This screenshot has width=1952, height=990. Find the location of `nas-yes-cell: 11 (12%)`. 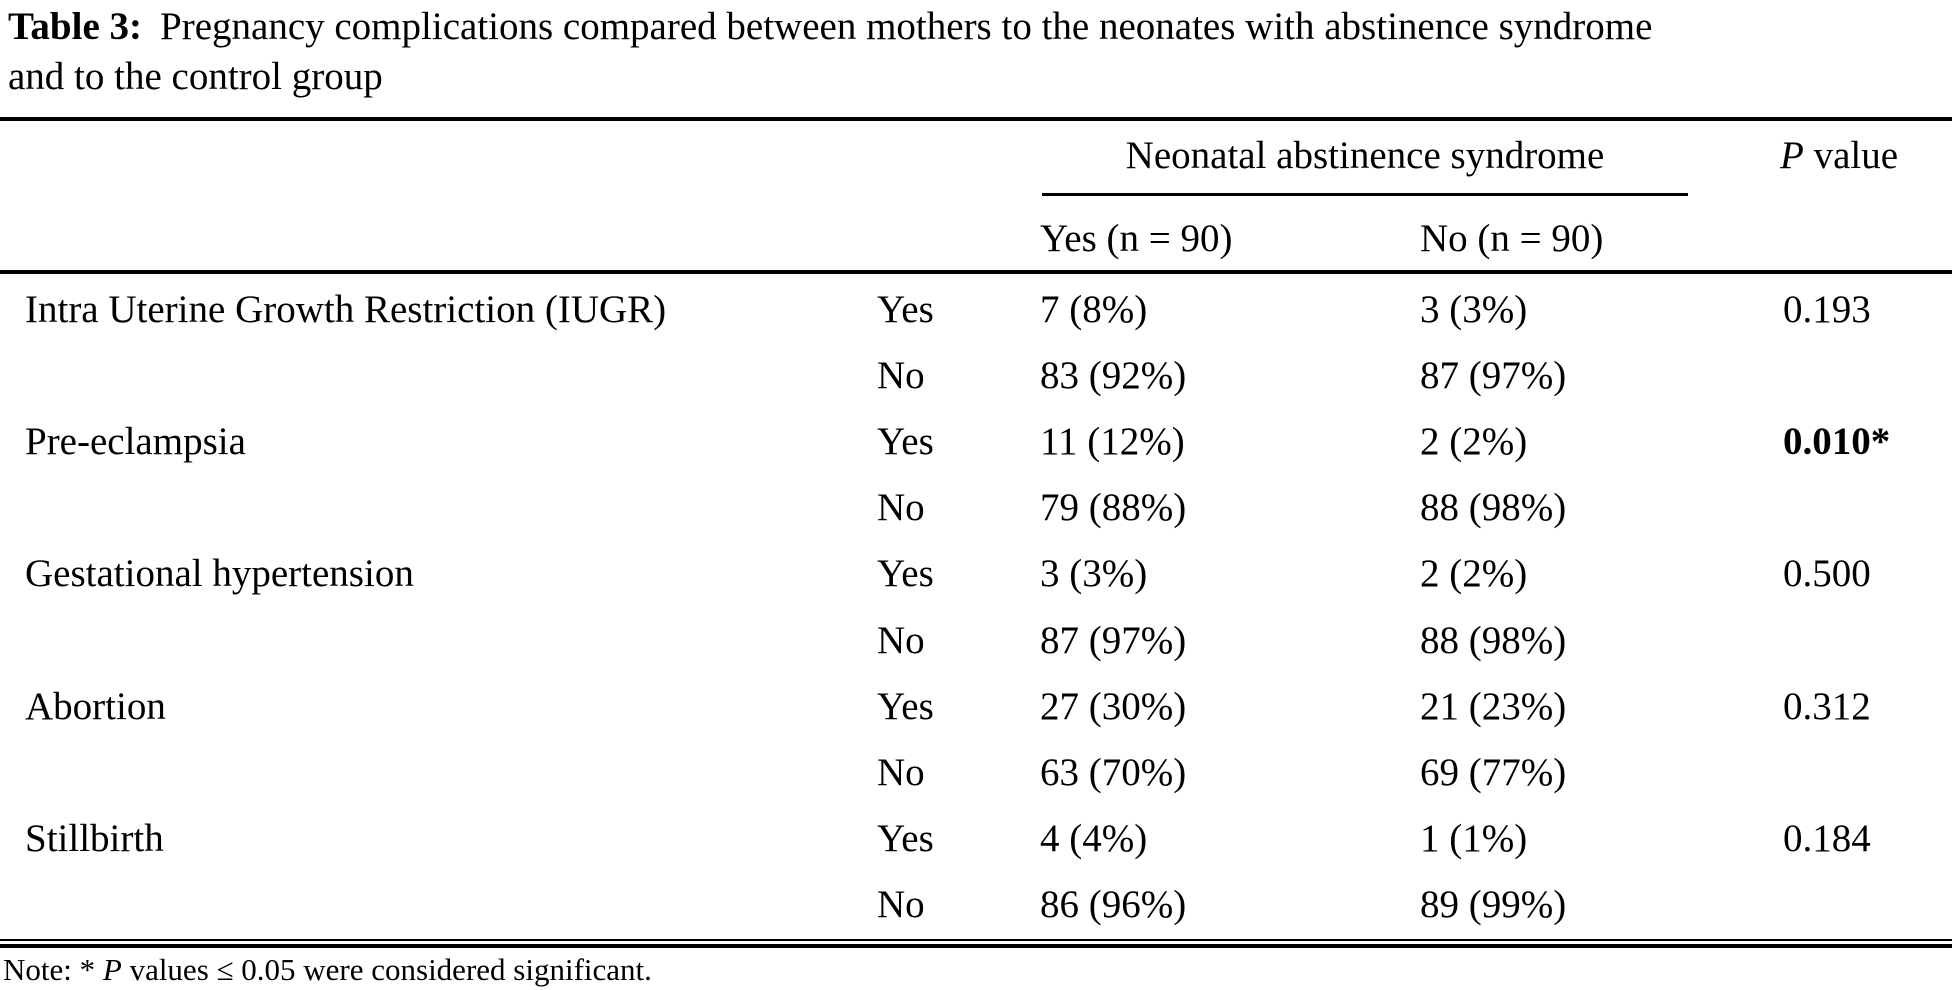

nas-yes-cell: 11 (12%) is located at coordinates (1112, 441).